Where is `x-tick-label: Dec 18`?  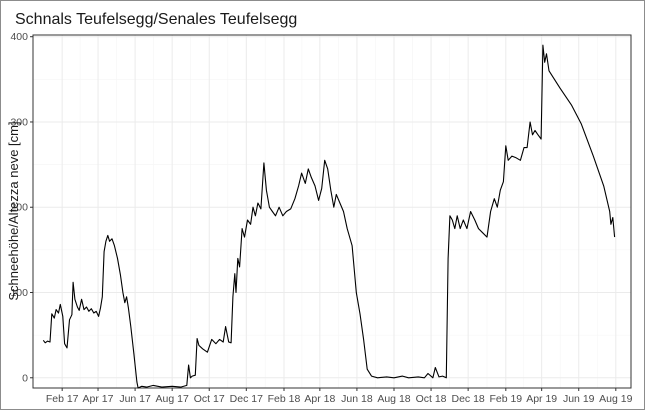
x-tick-label: Dec 18 is located at coordinates (467, 399).